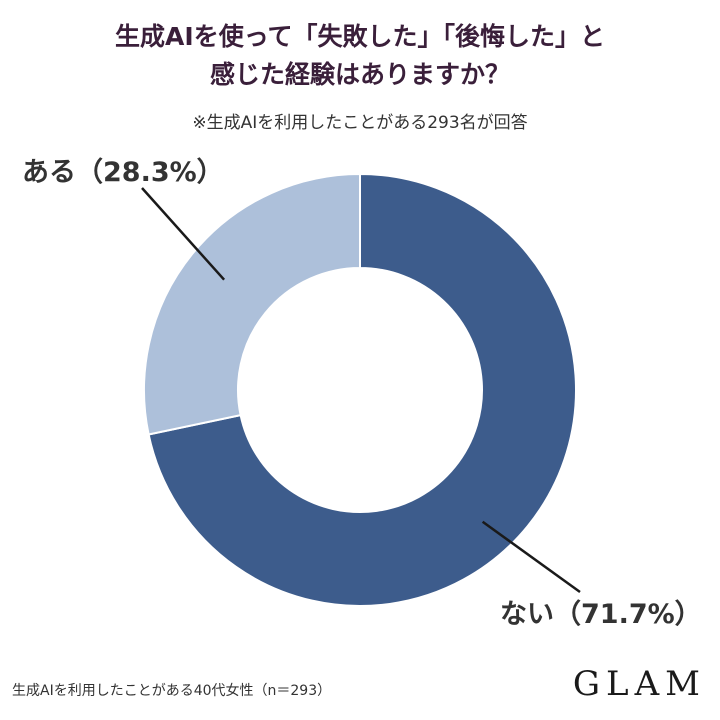  I want to click on footnote: 生成AIを利用したことがある40代女性（n＝293）, so click(172, 691).